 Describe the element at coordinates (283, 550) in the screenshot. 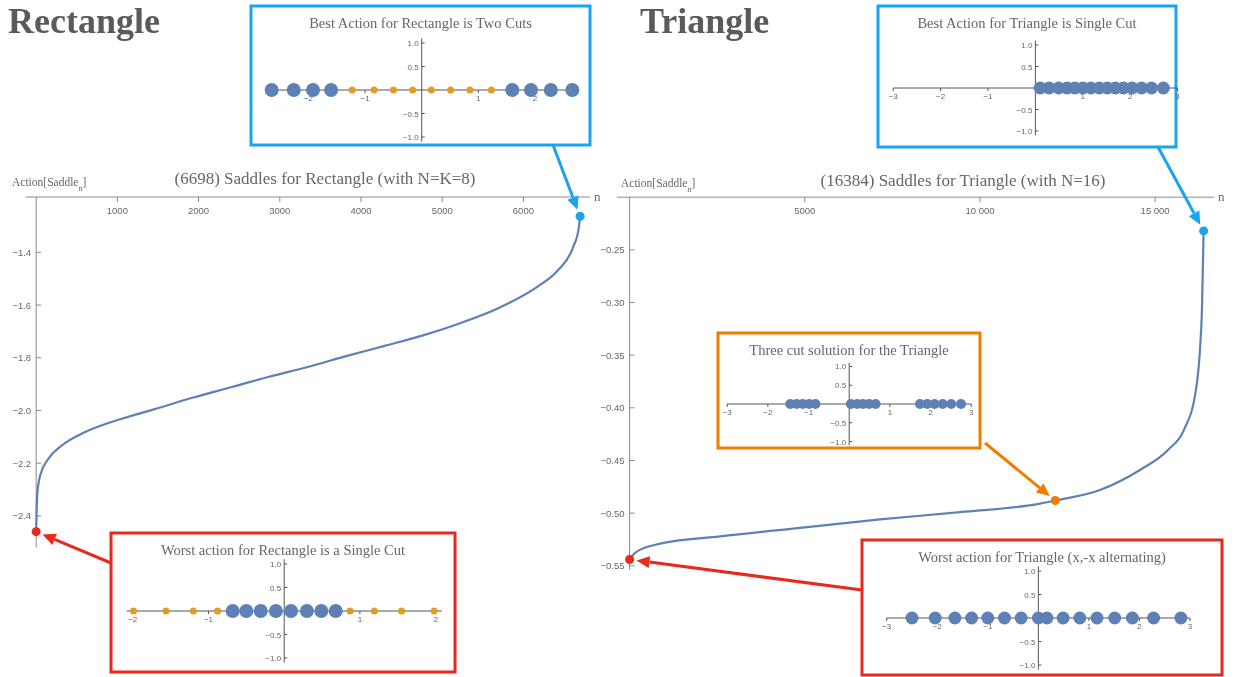

I see `chart-title: Worst action for Rectangle is a Single Cut` at that location.